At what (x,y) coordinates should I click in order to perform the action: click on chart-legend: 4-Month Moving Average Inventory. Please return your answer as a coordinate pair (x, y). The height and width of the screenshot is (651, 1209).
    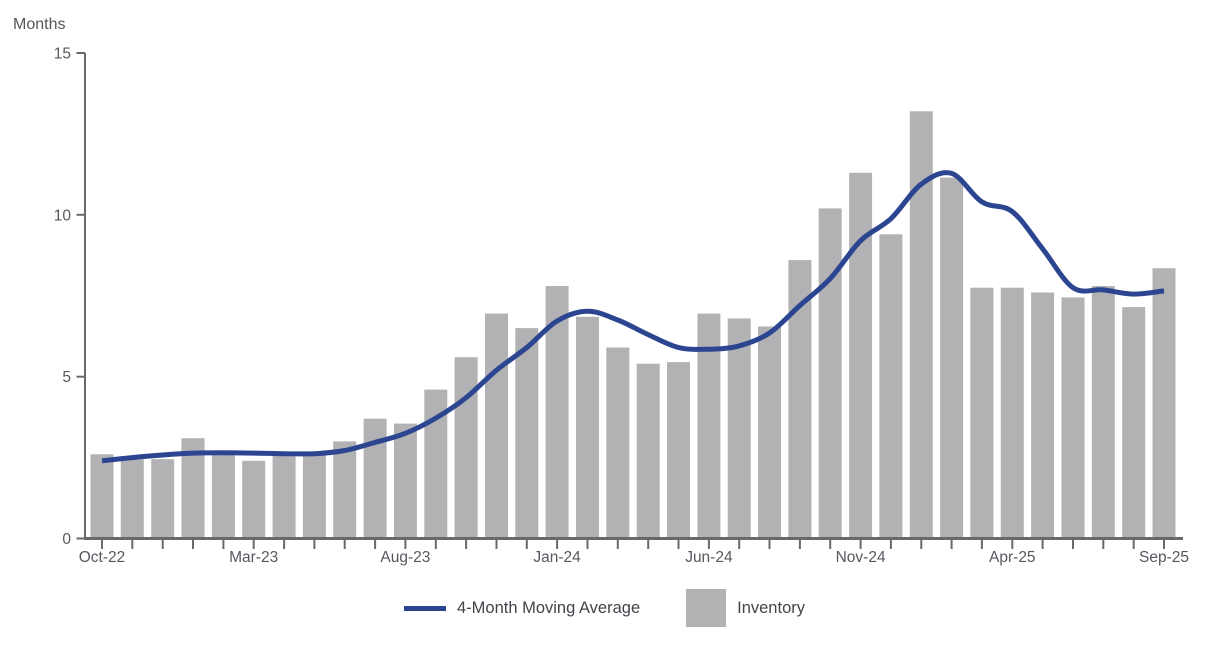
    Looking at the image, I should click on (604, 608).